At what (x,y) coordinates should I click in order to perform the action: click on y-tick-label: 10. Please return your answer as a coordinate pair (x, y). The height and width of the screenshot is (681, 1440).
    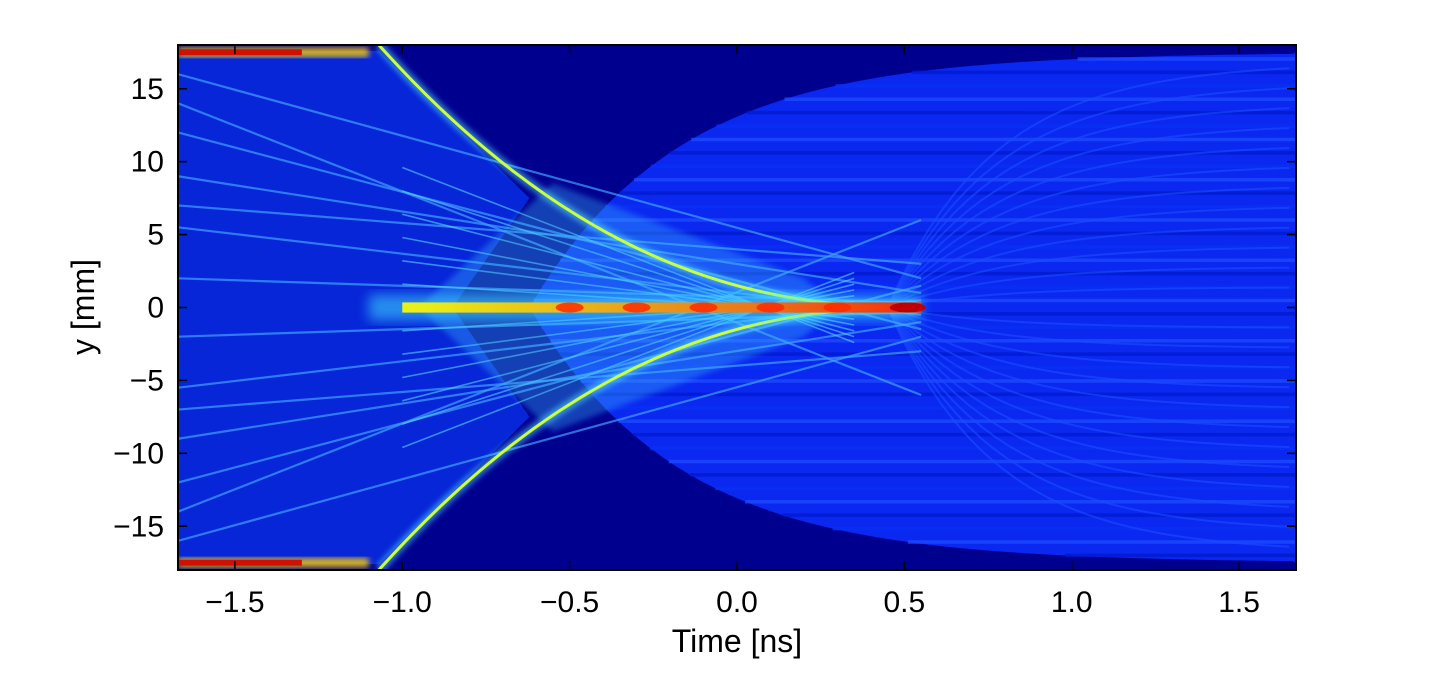
    Looking at the image, I should click on (147, 162).